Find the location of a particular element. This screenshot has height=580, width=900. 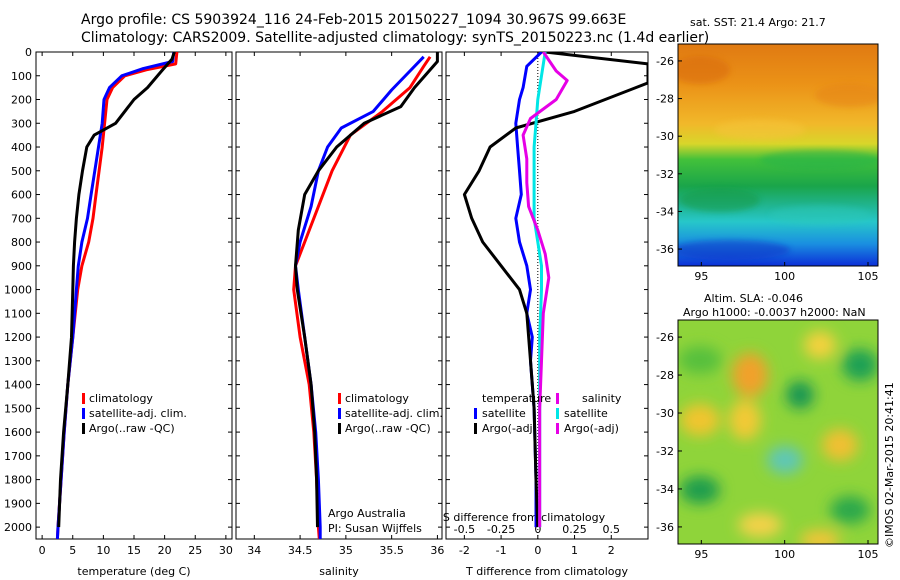

y-tick-label: 700 is located at coordinates (21, 218).